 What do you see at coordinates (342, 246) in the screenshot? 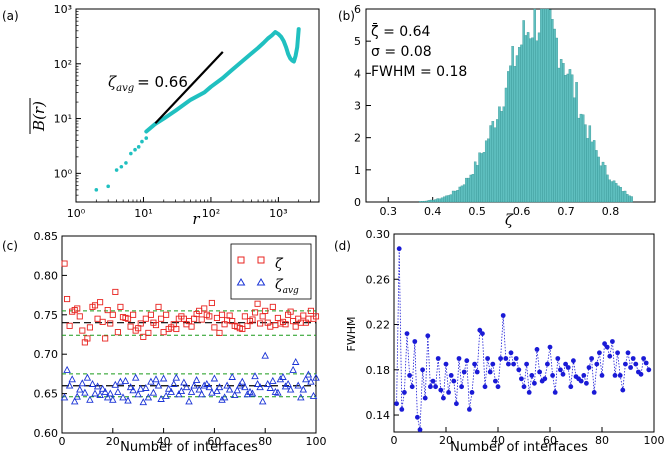
I see `panel-label-d: (d)` at bounding box center [342, 246].